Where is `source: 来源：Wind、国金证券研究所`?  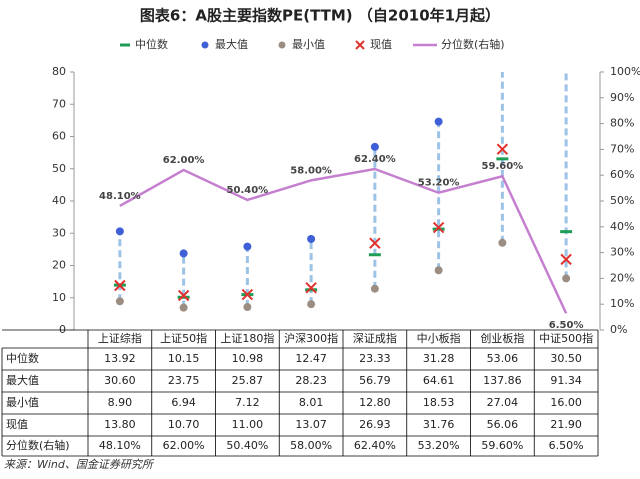
source: 来源：Wind、国金证券研究所 is located at coordinates (79, 464).